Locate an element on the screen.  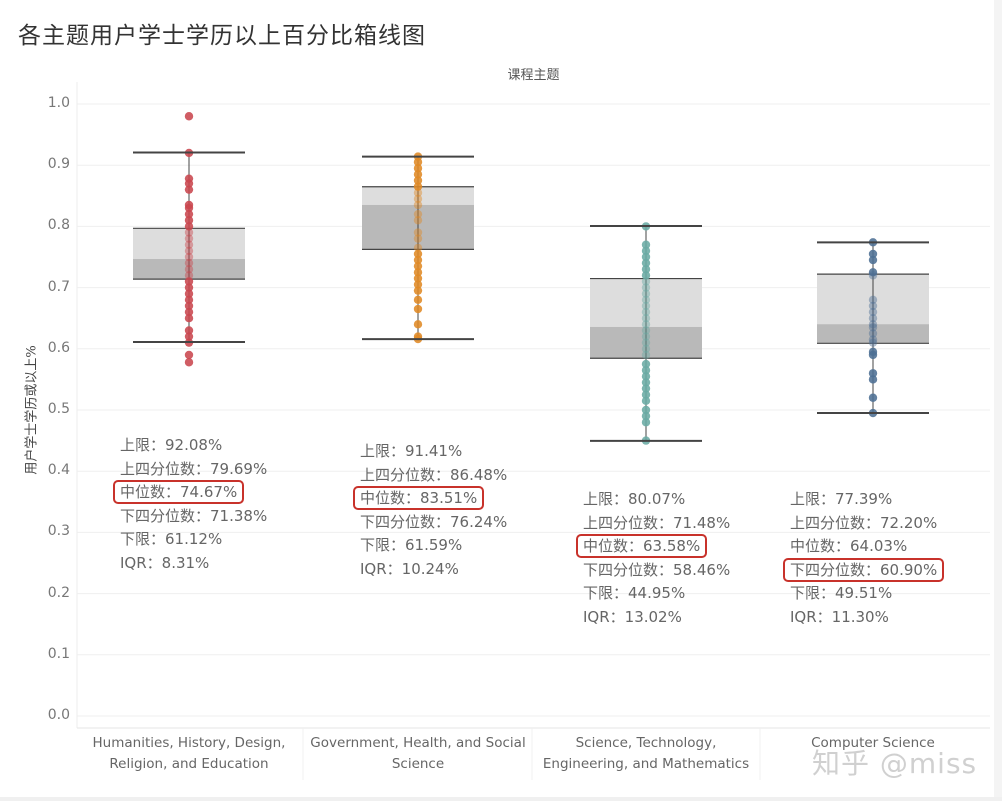
stat-text: IQR：10.24% is located at coordinates (409, 569).